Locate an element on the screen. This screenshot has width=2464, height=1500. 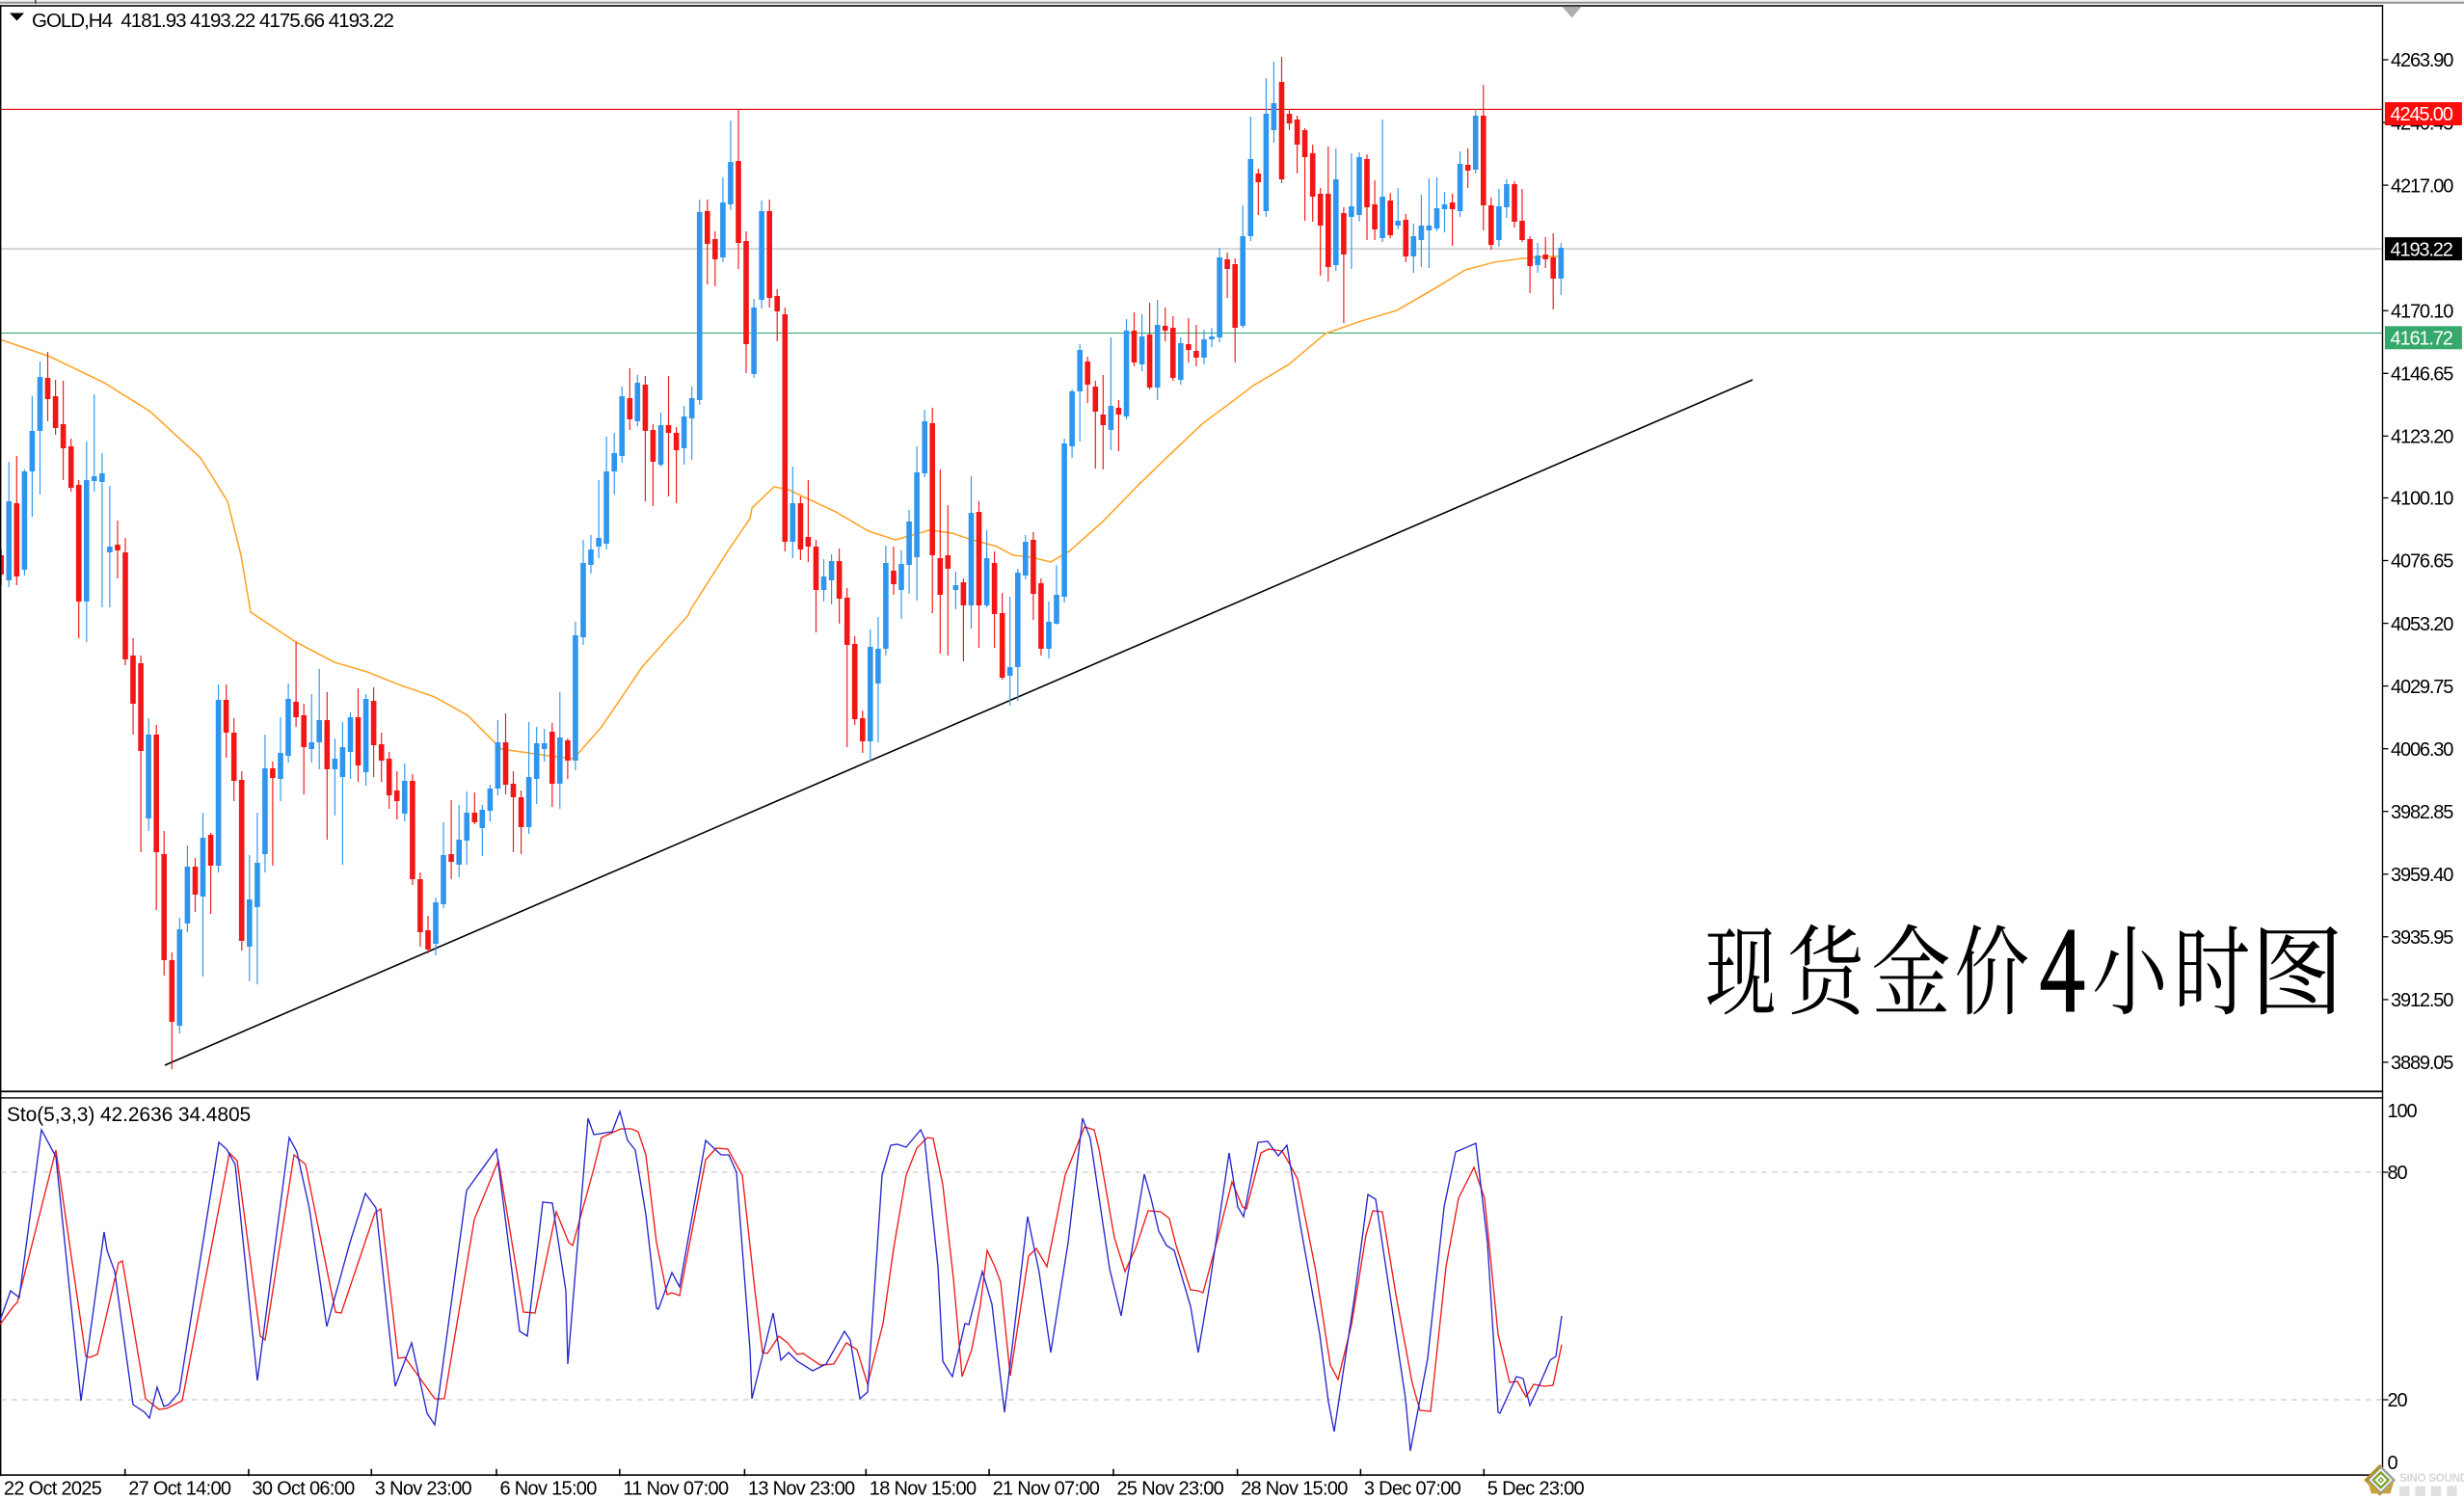
svg-text: 3 Nov 23:00 is located at coordinates (424, 1490).